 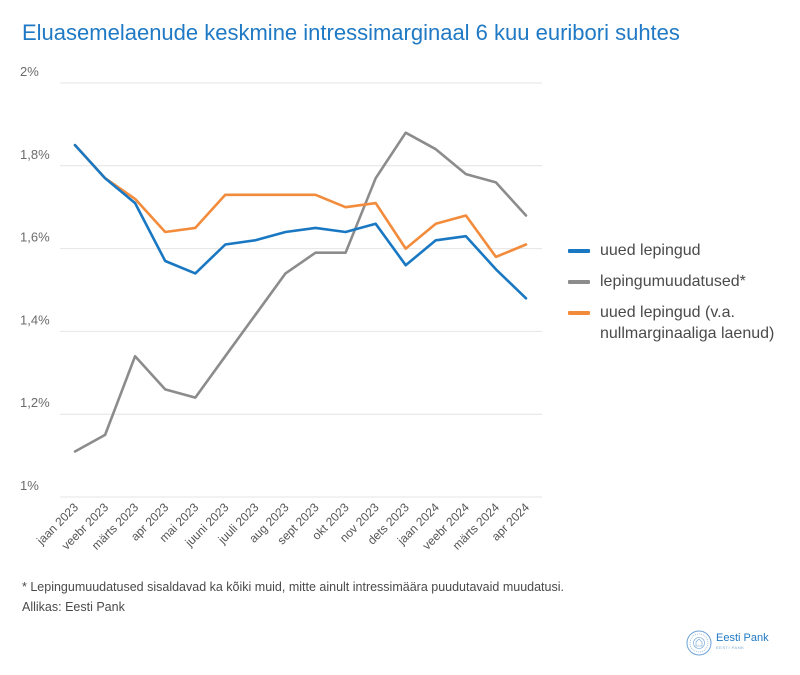 I want to click on logo-name: Eesti Pank, so click(x=742, y=638).